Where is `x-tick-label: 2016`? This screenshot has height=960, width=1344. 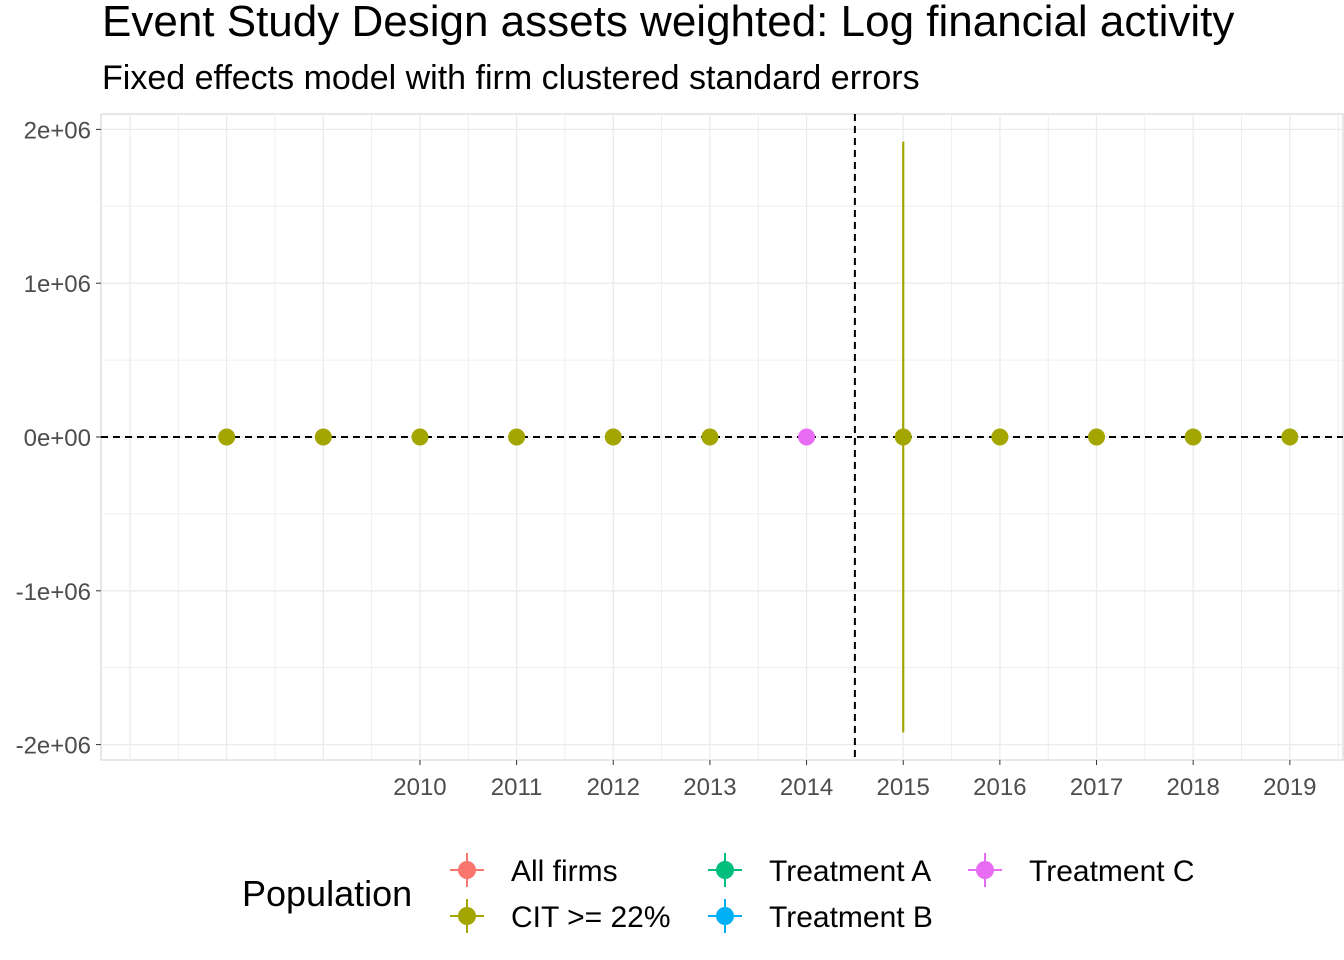
x-tick-label: 2016 is located at coordinates (999, 787).